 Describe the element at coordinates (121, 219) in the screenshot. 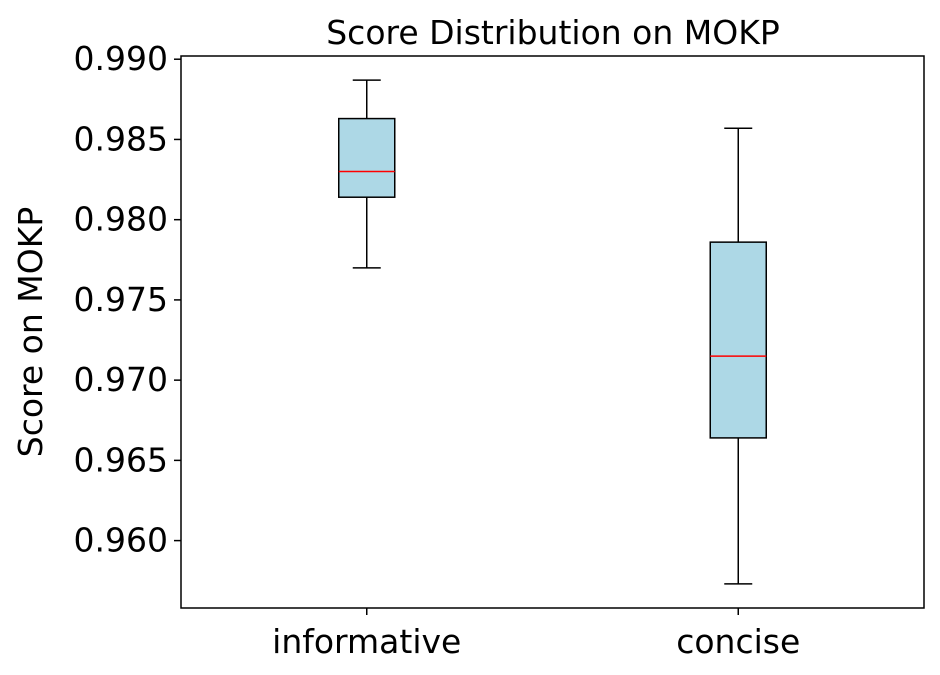

I see `y-tick-label: 0.980` at that location.